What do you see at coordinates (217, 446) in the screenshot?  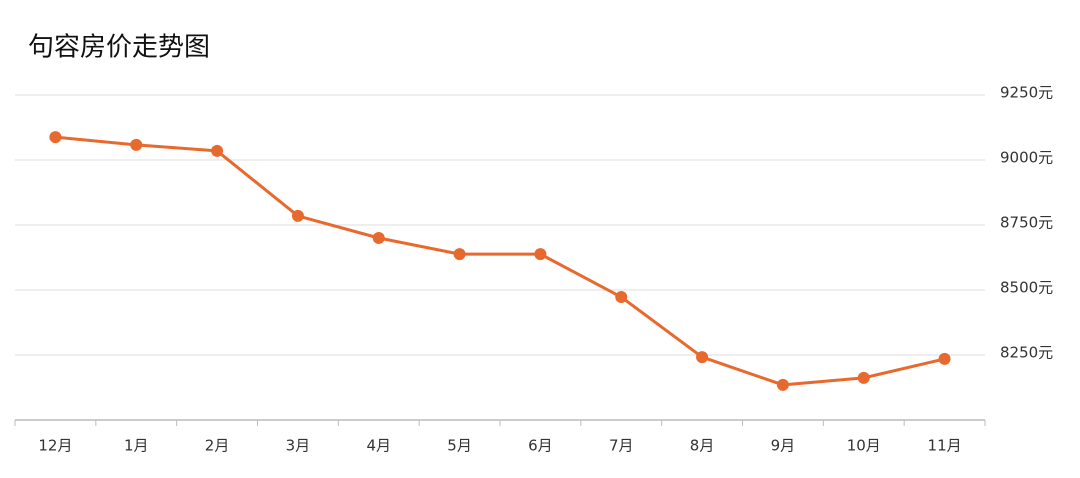 I see `x-tick-label: 2月` at bounding box center [217, 446].